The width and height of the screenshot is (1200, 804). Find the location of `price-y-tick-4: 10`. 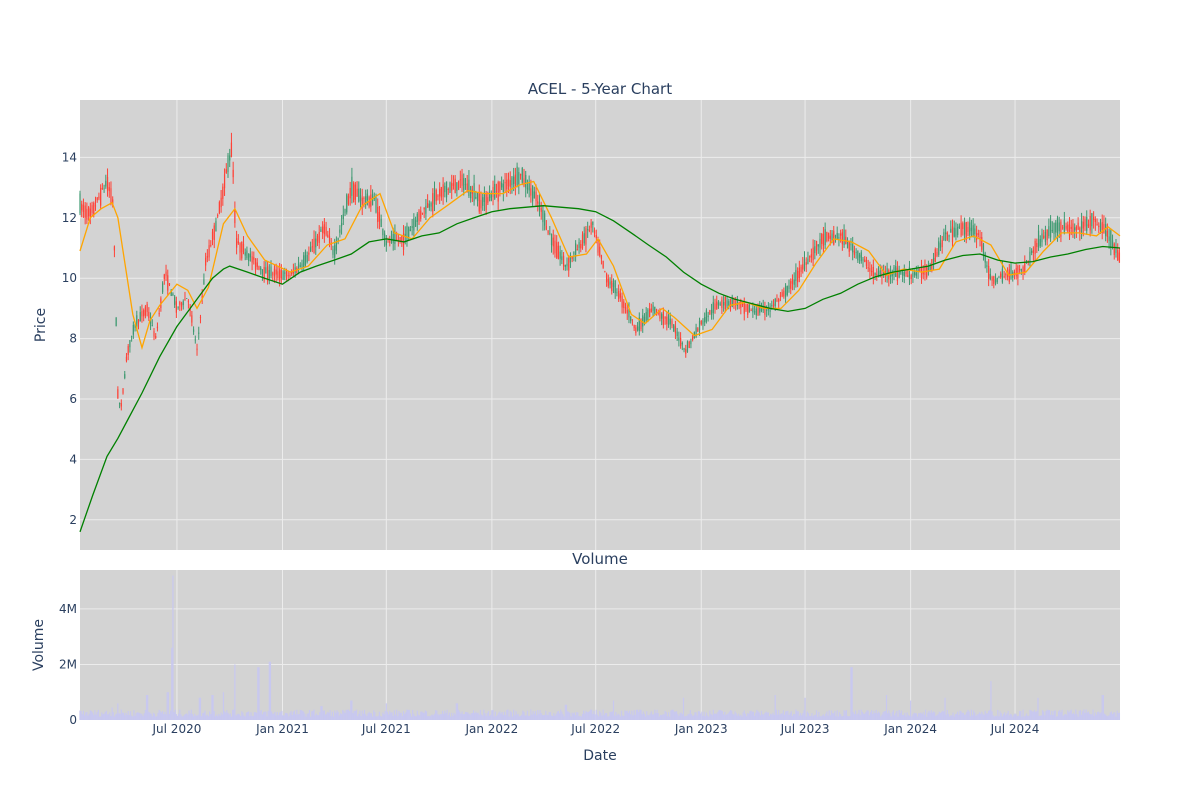

price-y-tick-4: 10 is located at coordinates (69, 278).